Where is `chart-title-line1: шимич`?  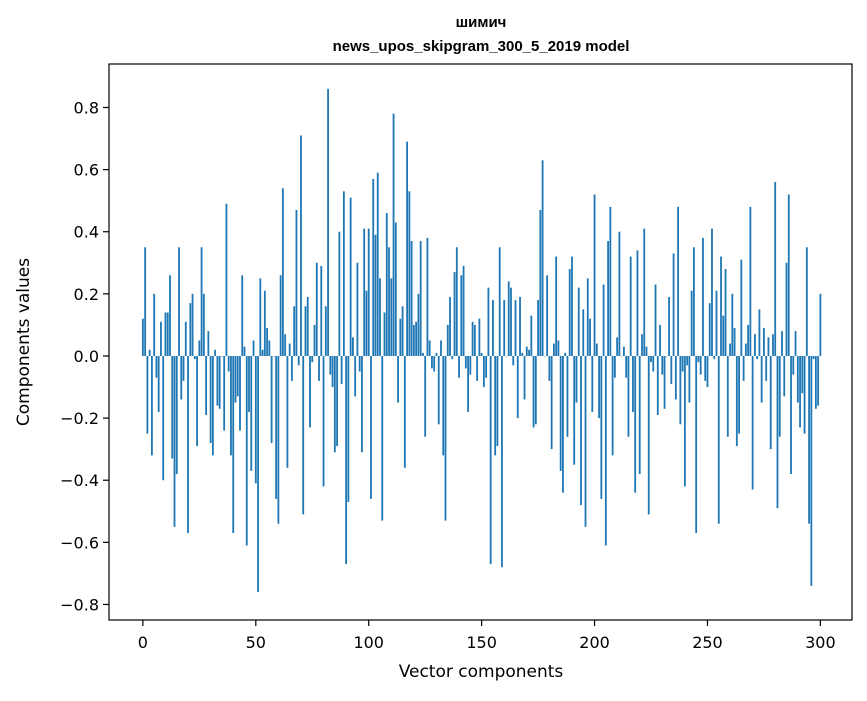 chart-title-line1: шимич is located at coordinates (481, 22).